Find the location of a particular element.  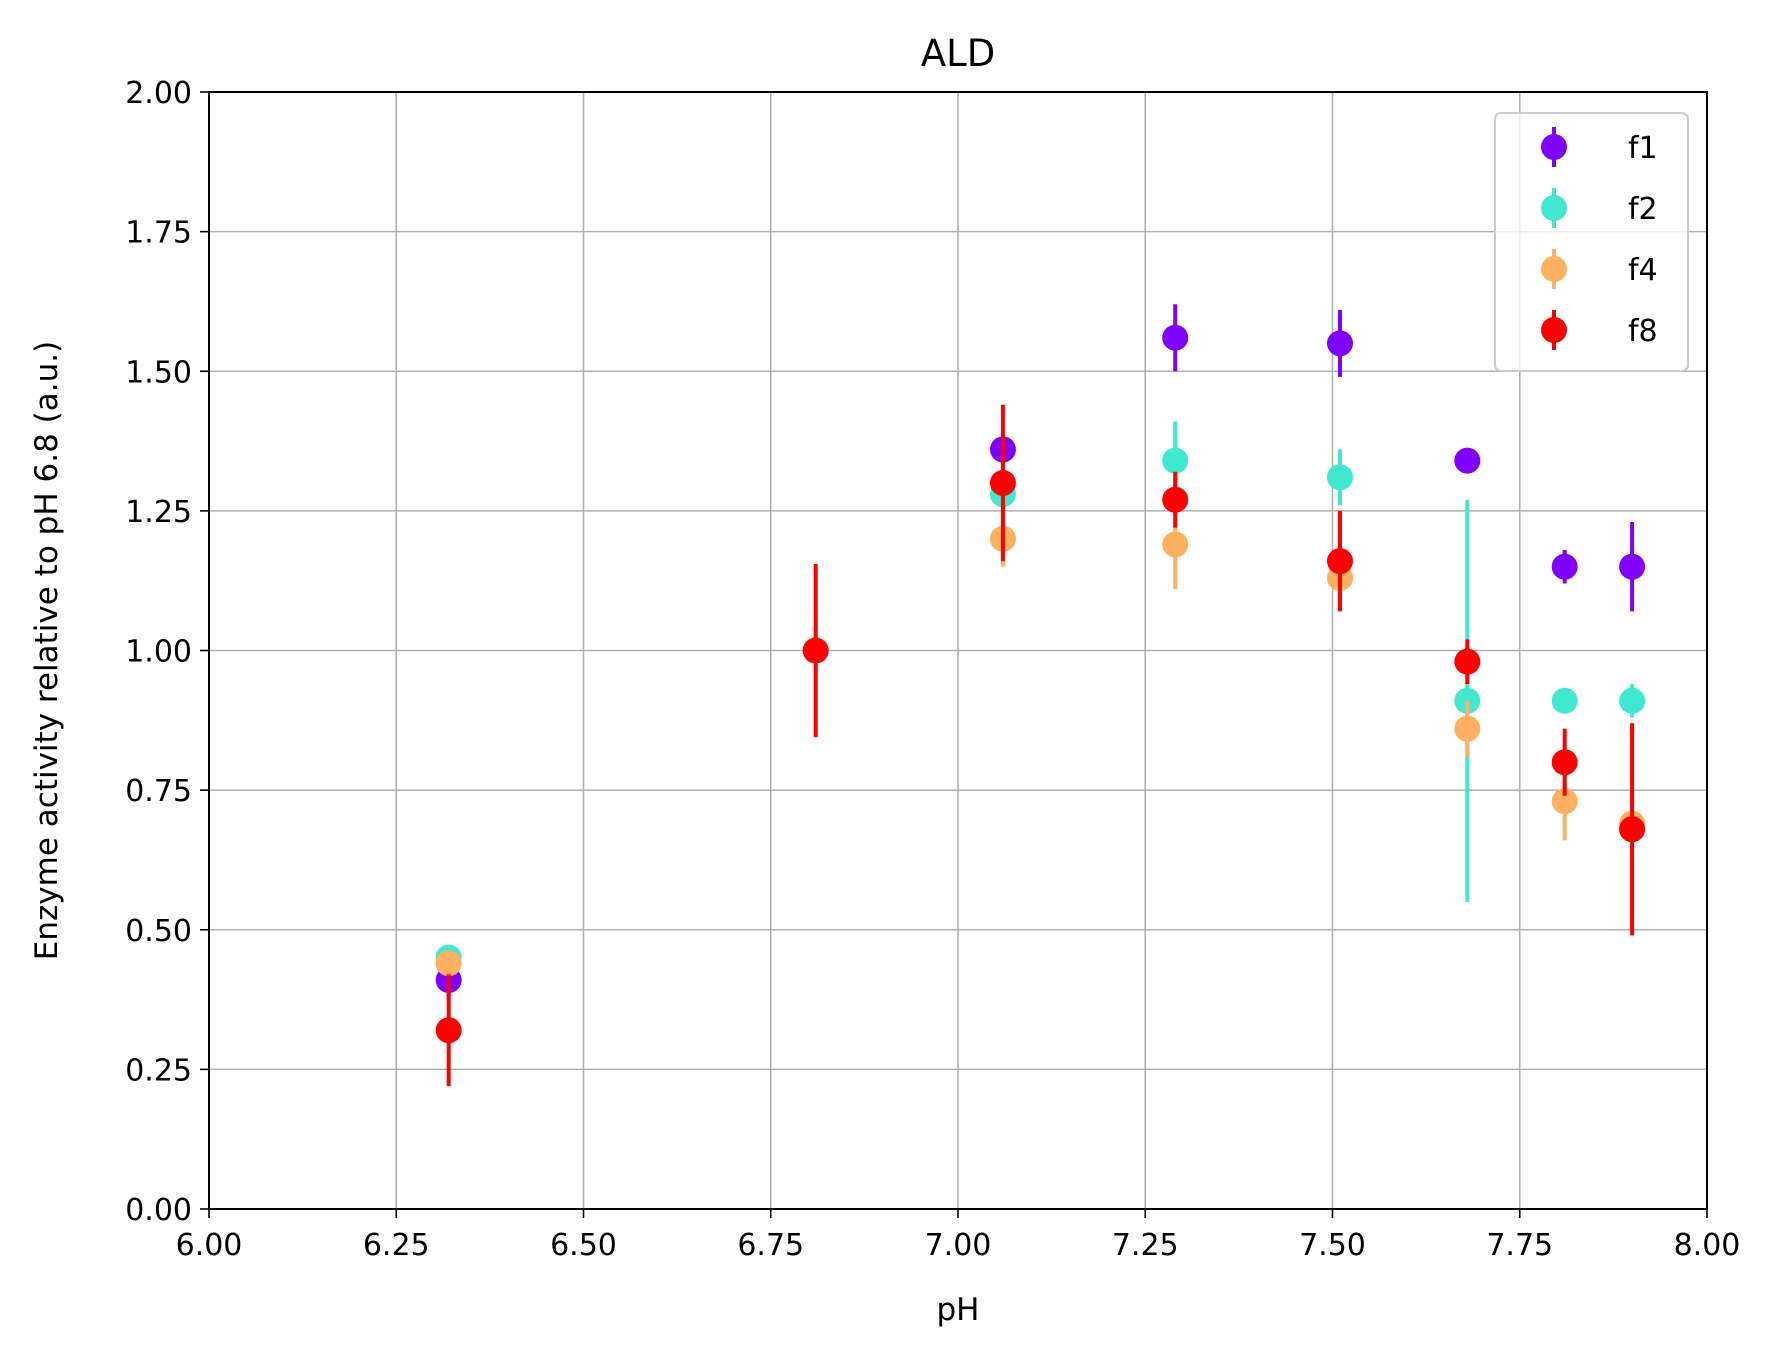

legend-label: f1 is located at coordinates (1643, 148).